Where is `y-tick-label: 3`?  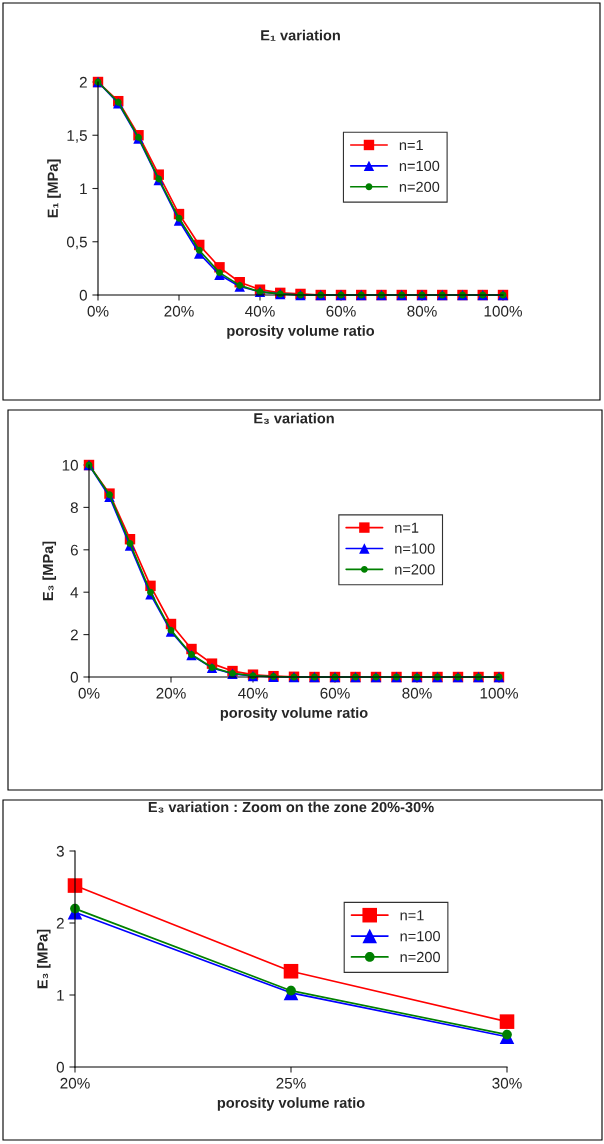 y-tick-label: 3 is located at coordinates (60, 851).